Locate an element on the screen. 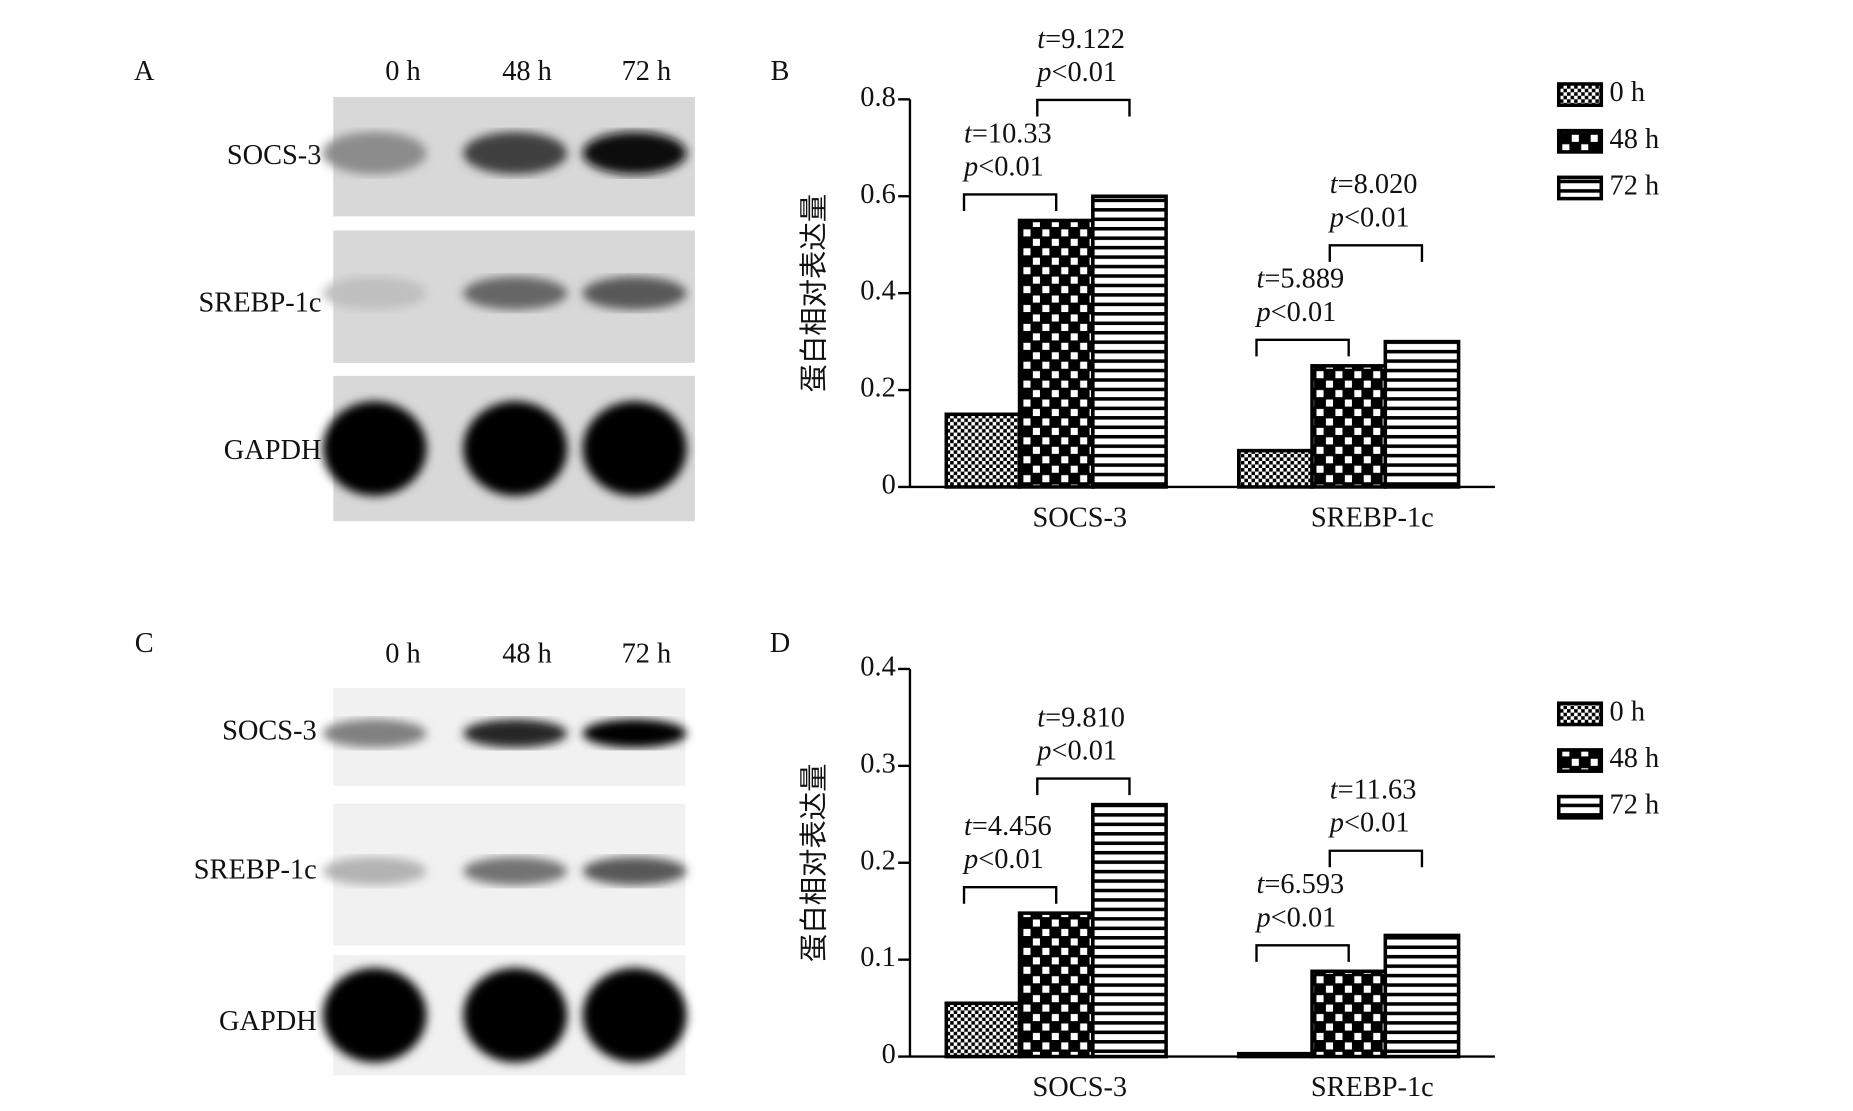 This screenshot has width=1853, height=1111. annotation-t: t=9.810 is located at coordinates (1081, 717).